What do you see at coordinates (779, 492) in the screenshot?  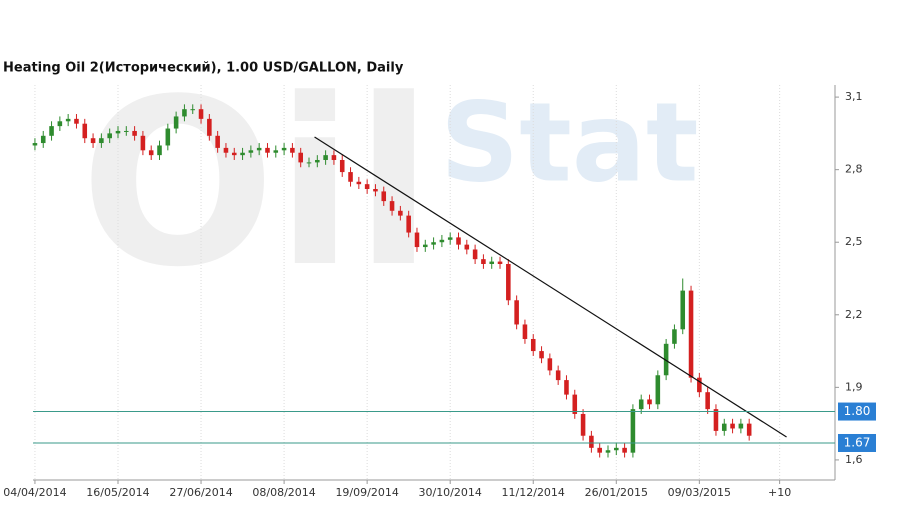 I see `x-tick-label: +10` at bounding box center [779, 492].